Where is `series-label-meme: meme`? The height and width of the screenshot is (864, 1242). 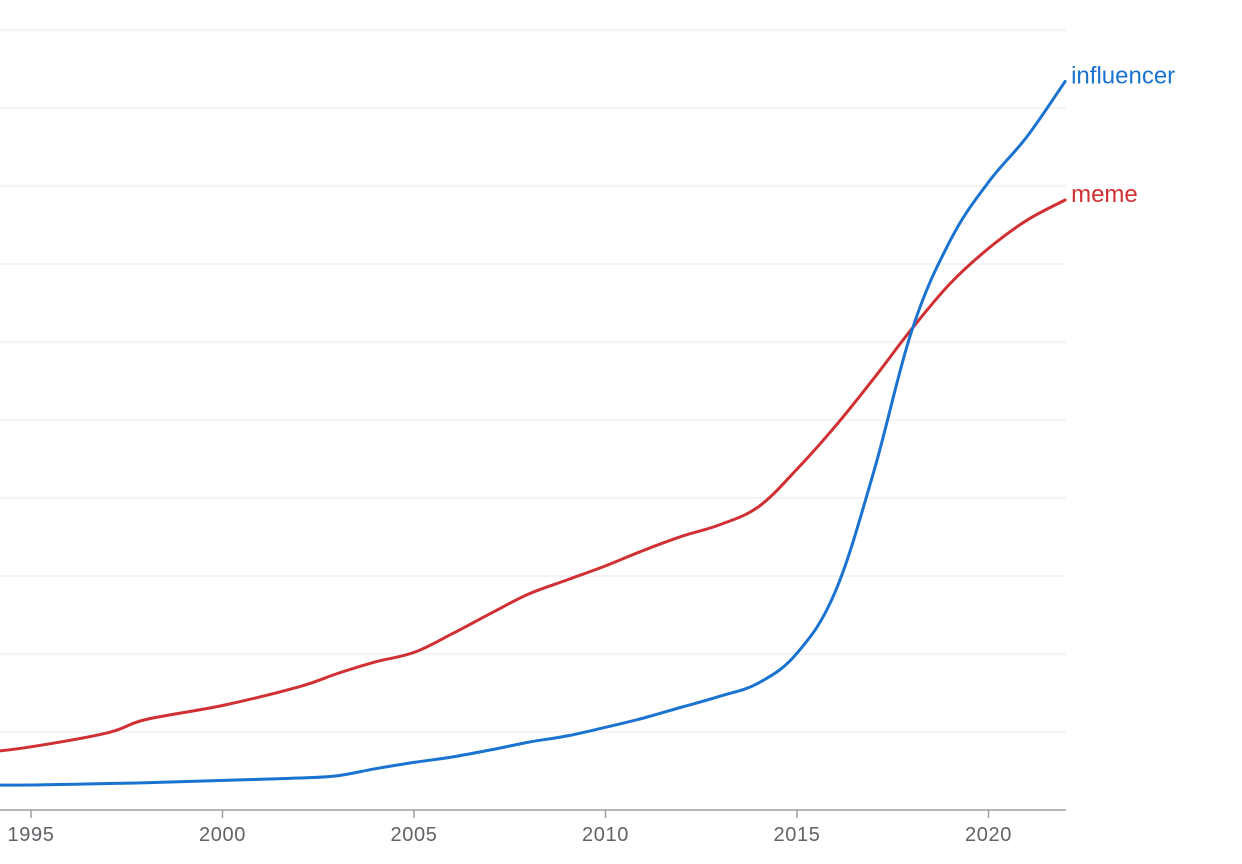
series-label-meme: meme is located at coordinates (1104, 194).